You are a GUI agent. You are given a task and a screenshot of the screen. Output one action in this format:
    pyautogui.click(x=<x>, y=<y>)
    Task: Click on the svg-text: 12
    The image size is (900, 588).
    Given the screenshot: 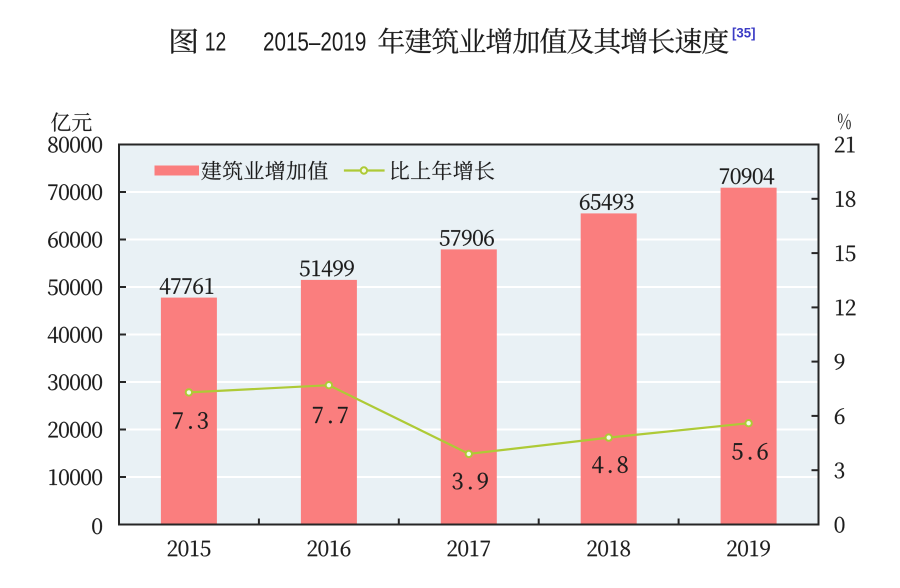 What is the action you would take?
    pyautogui.click(x=216, y=42)
    